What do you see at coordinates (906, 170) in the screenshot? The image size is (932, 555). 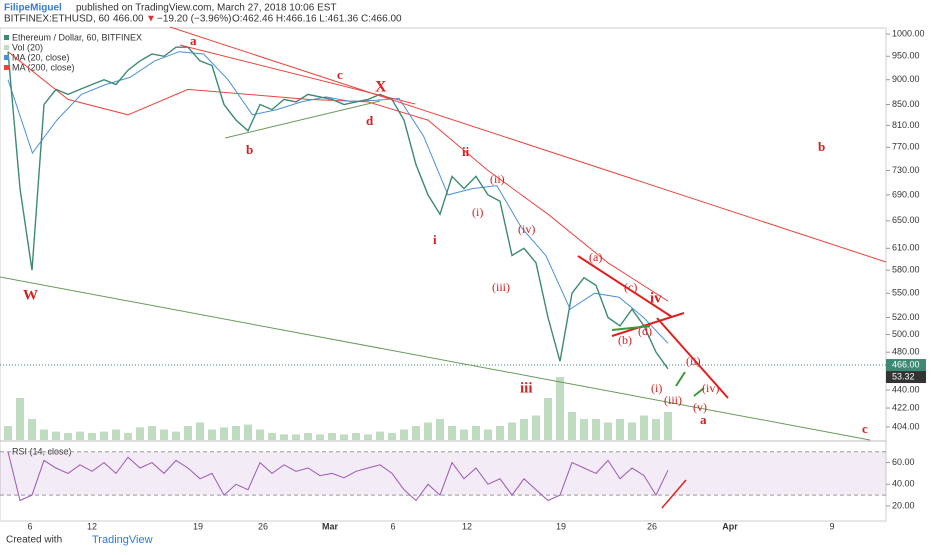 I see `y-tick-label: 730.00` at bounding box center [906, 170].